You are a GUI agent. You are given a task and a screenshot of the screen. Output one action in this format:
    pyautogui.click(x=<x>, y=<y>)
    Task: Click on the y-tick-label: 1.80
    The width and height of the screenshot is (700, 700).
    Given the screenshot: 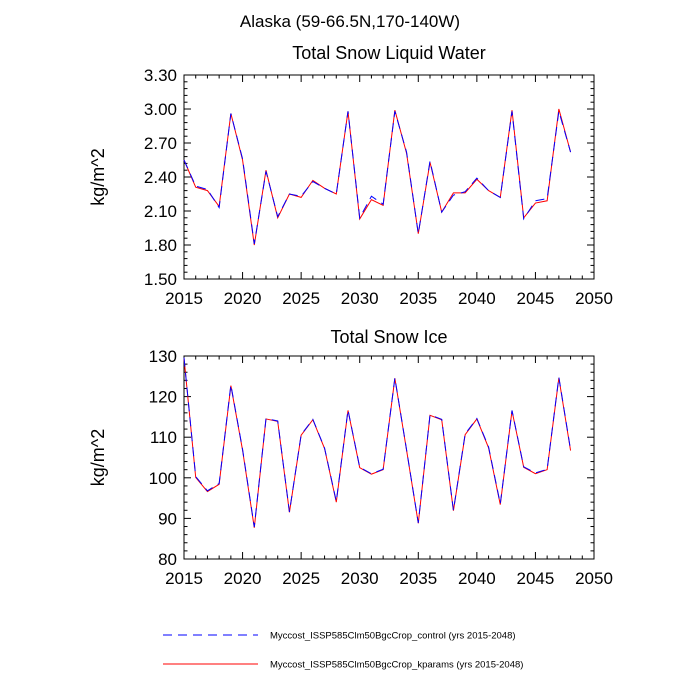 What is the action you would take?
    pyautogui.click(x=160, y=245)
    